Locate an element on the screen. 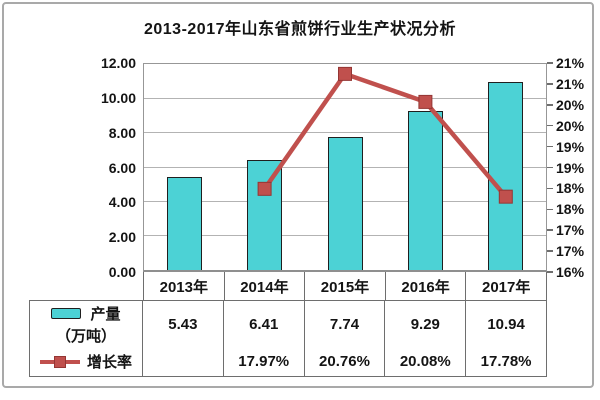 The image size is (600, 400). category-label-cell: 2015年 is located at coordinates (344, 286).